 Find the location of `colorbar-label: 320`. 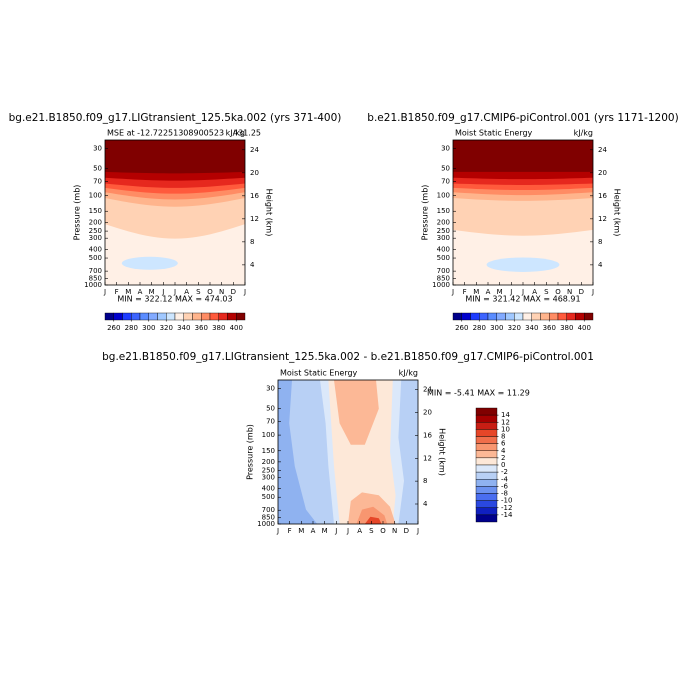

colorbar-label: 320 is located at coordinates (166, 328).